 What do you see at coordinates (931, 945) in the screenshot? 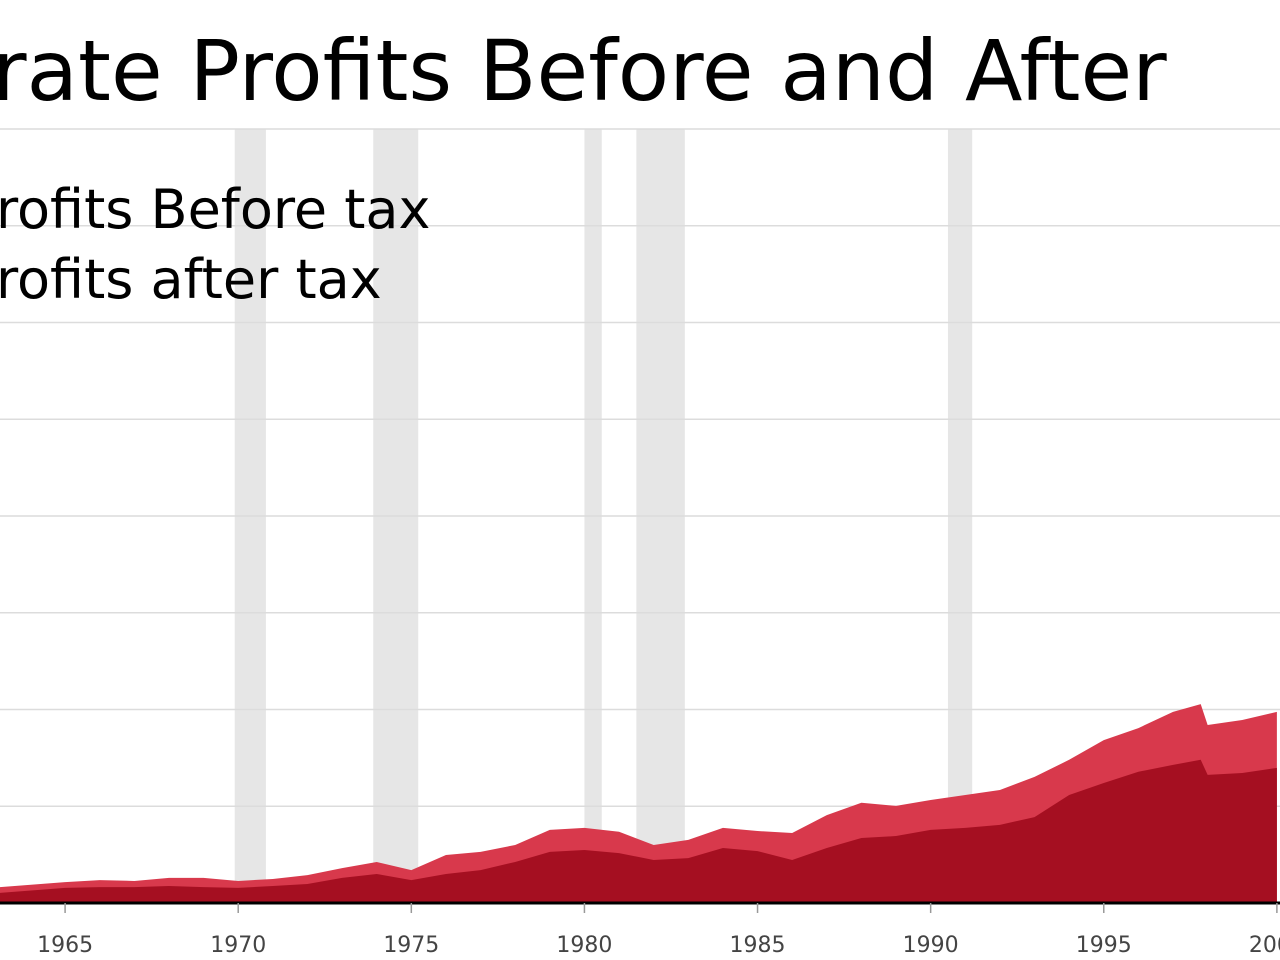
I see `x-tick-label: 1990` at bounding box center [931, 945].